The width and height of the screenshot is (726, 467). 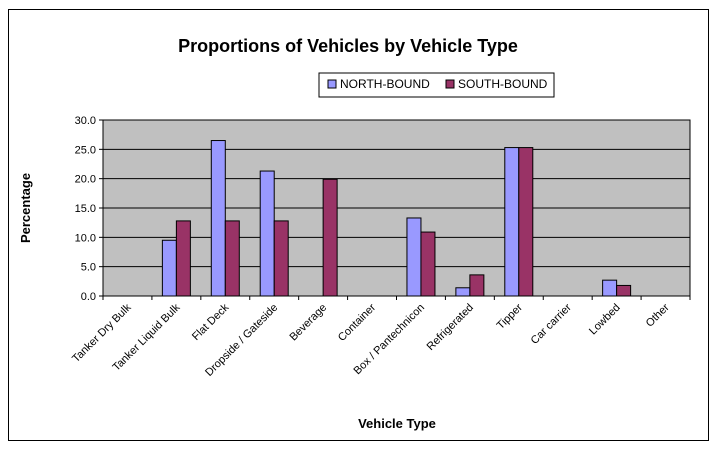 What do you see at coordinates (357, 322) in the screenshot?
I see `x-tick-label: Container` at bounding box center [357, 322].